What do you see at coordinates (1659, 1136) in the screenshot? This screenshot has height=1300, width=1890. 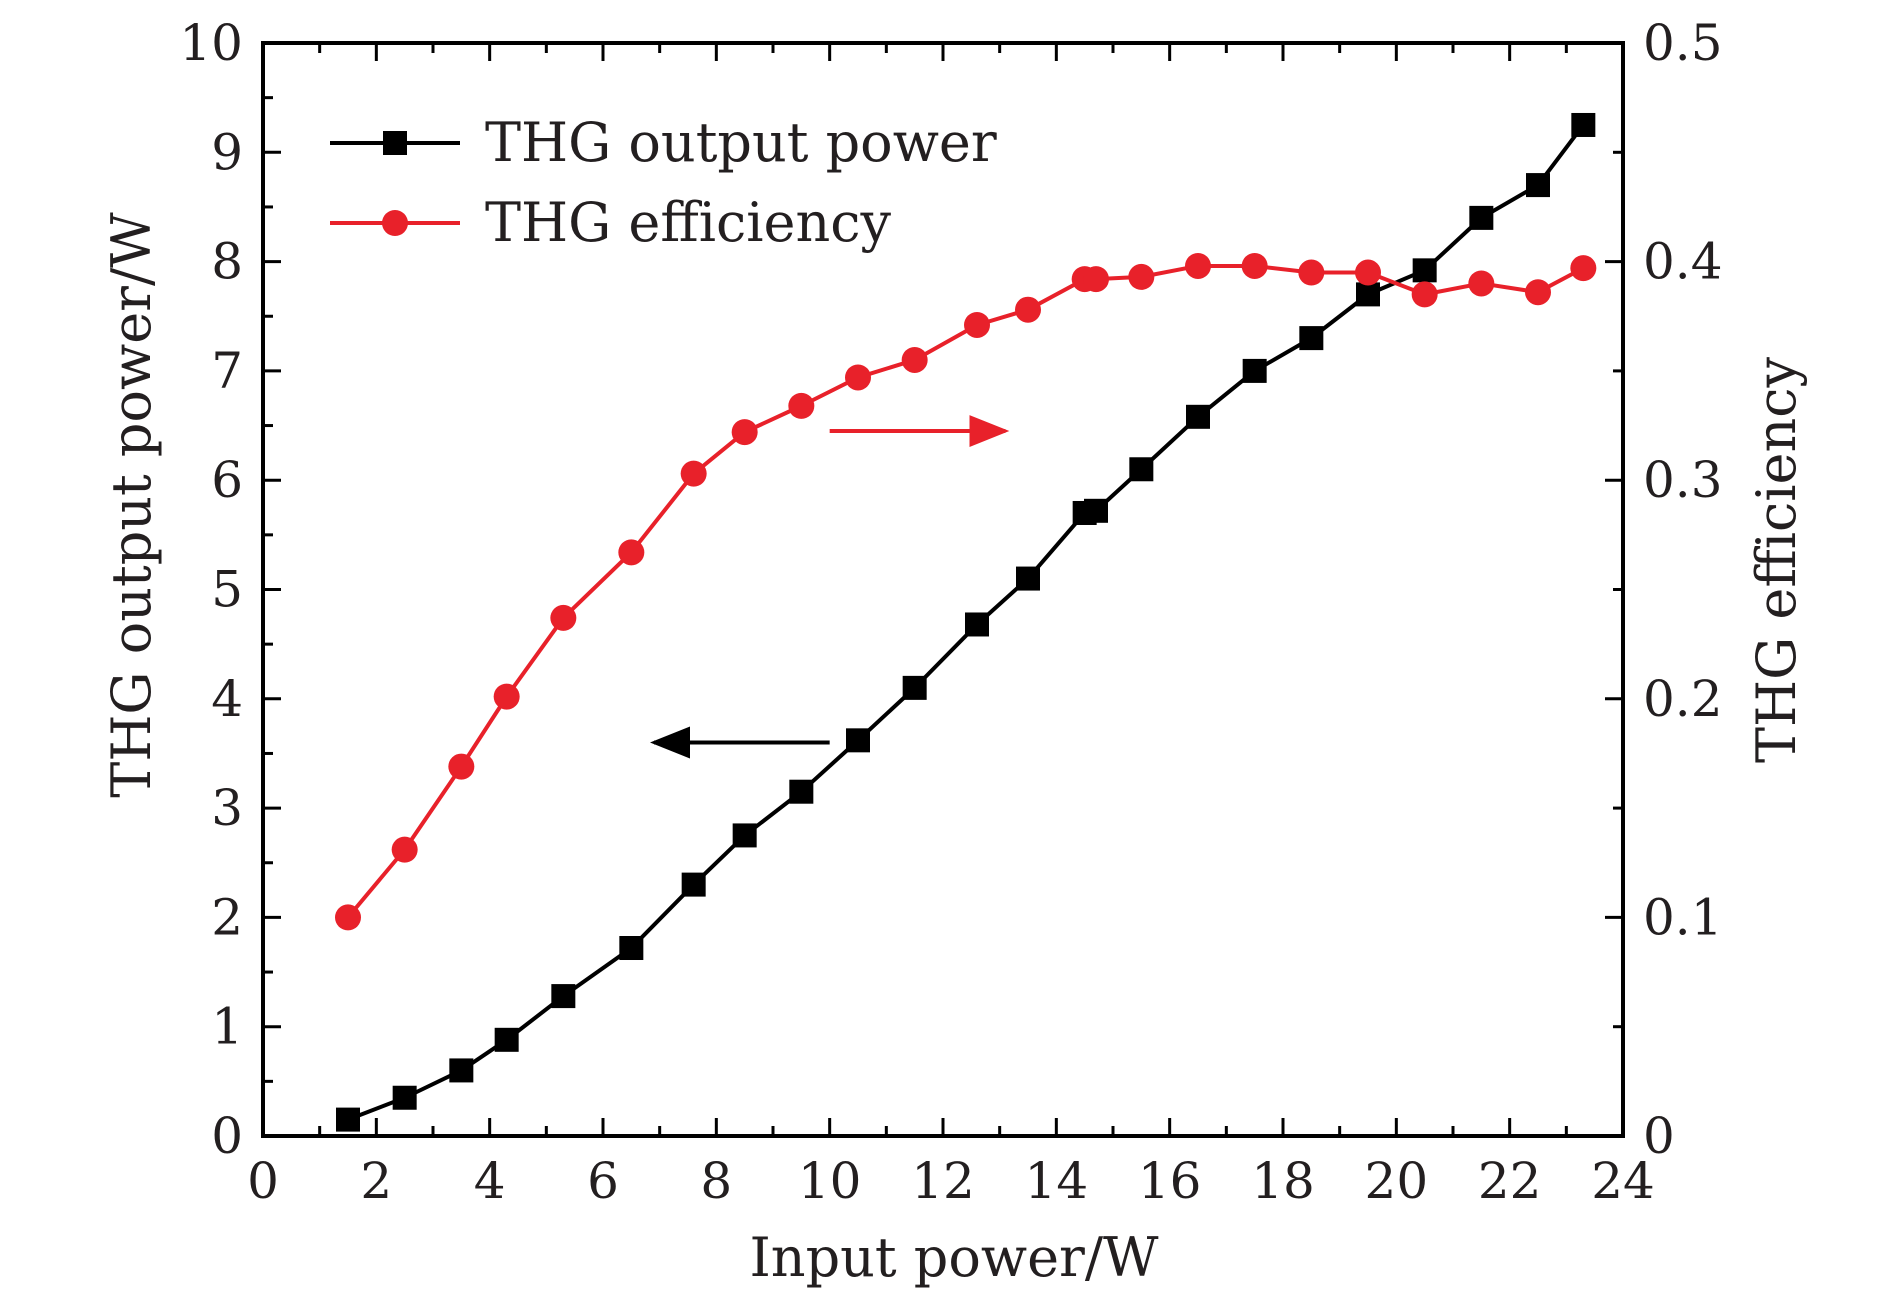 I see `y2-tick-label: 0` at bounding box center [1659, 1136].